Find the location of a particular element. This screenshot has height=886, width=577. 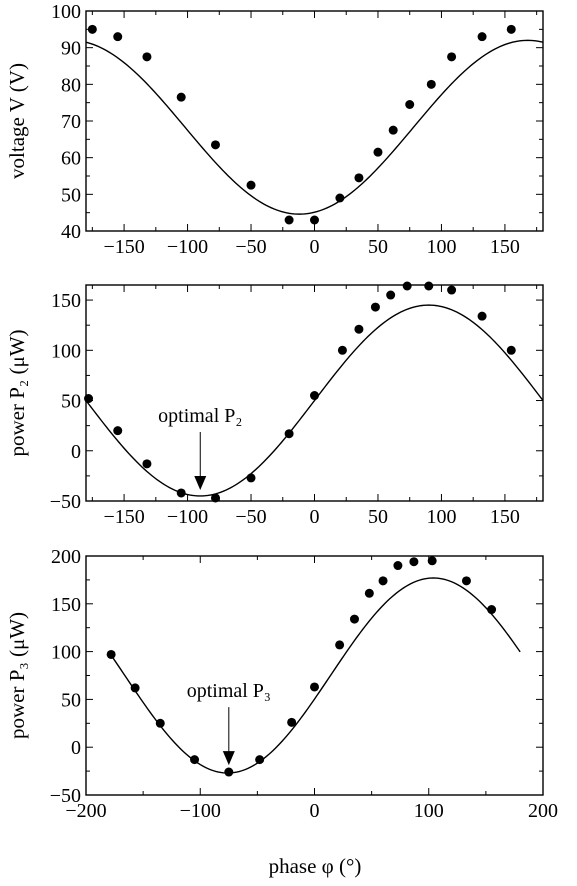

annotation-label: optimal P₂ is located at coordinates (200, 416).